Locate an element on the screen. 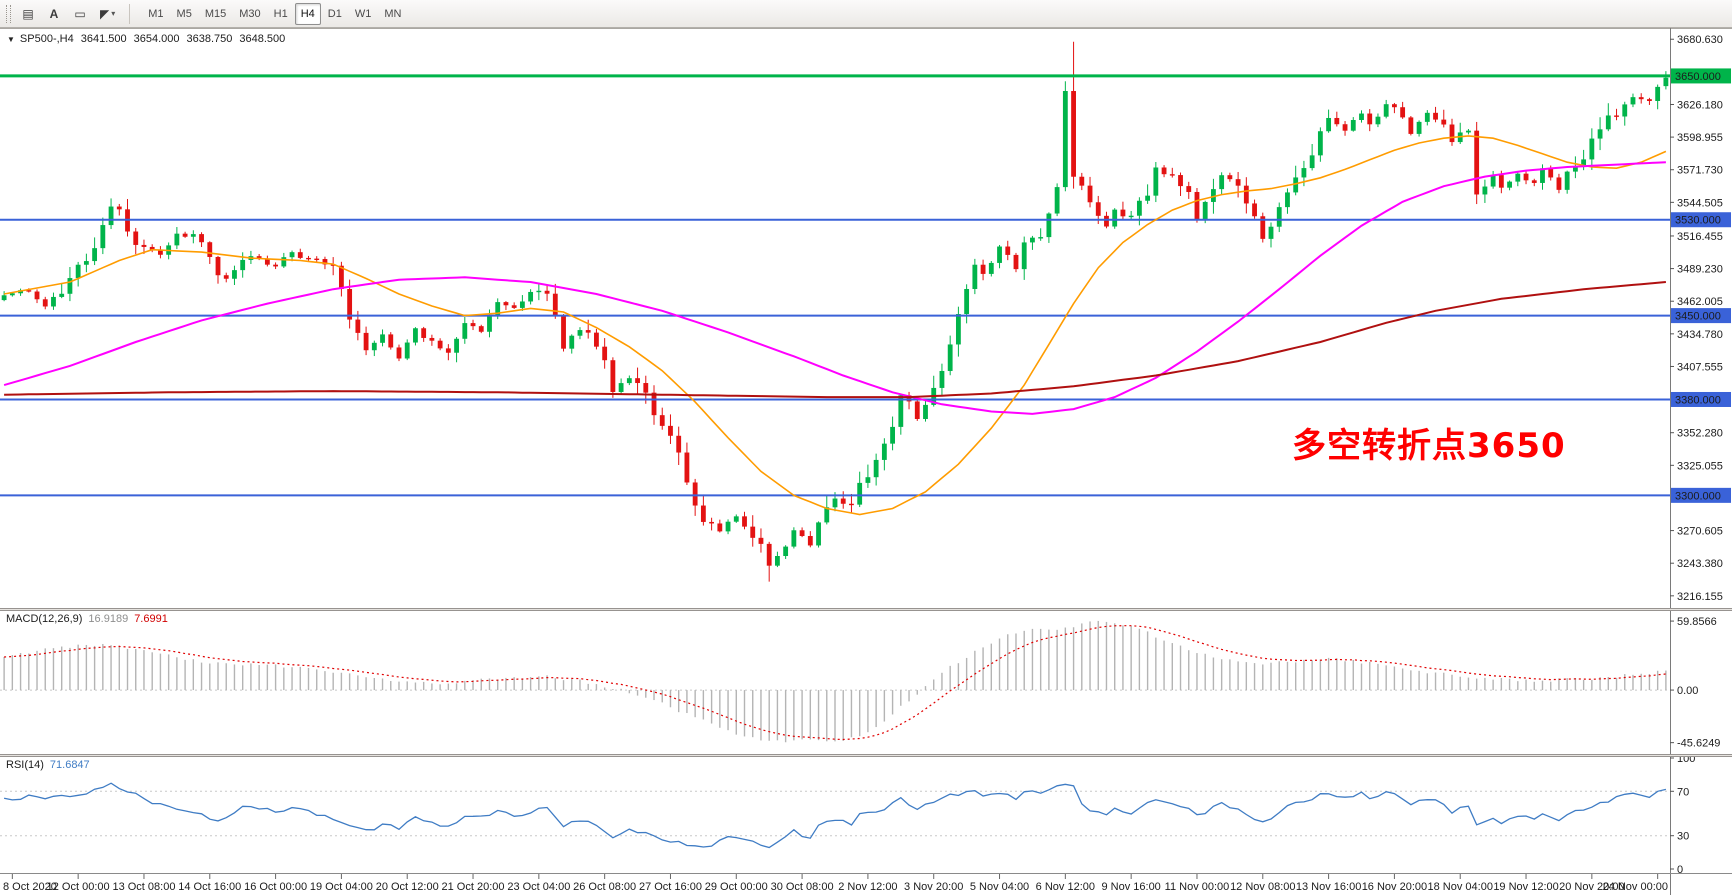 This screenshot has width=1732, height=895. price-line-badge-label: 3650.000 is located at coordinates (1698, 77).